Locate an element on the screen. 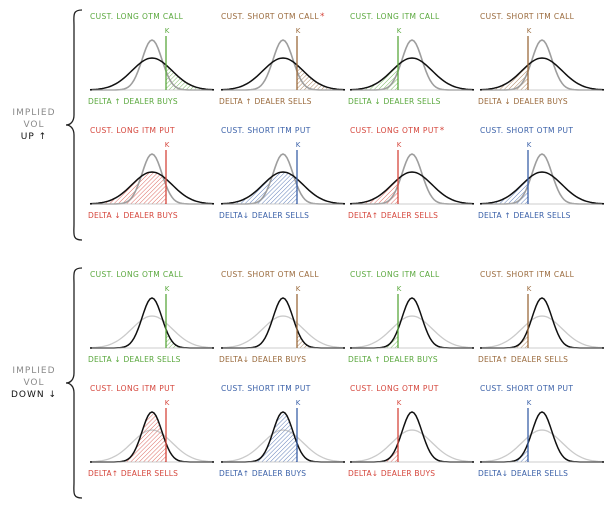 Image resolution: width=612 pixels, height=505 pixels. vol-direction-label: DOWN ↓ is located at coordinates (34, 395).